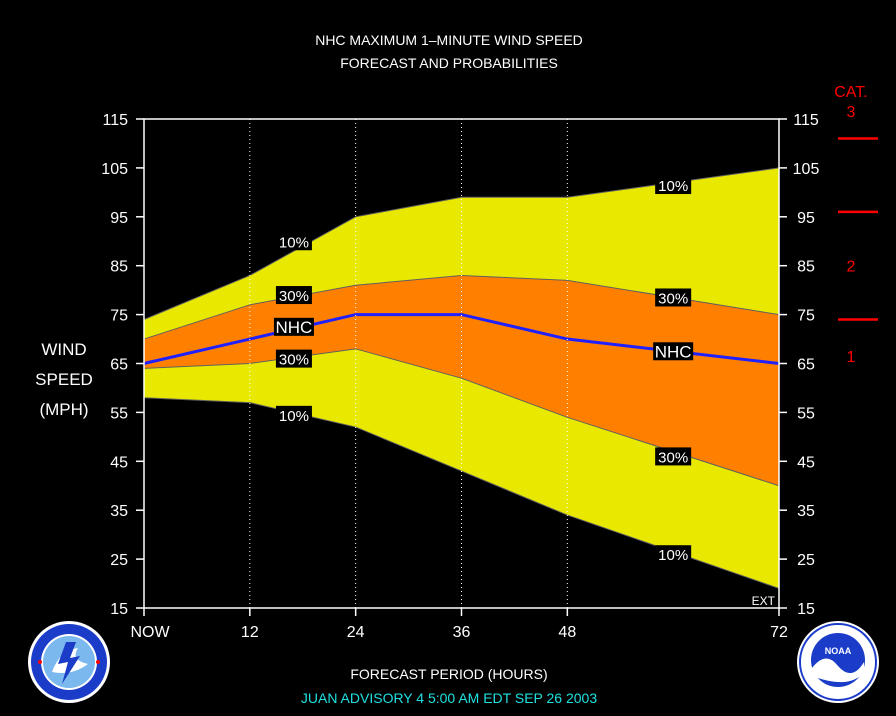  Describe the element at coordinates (806, 267) in the screenshot. I see `y-tick-label-right: 85` at that location.